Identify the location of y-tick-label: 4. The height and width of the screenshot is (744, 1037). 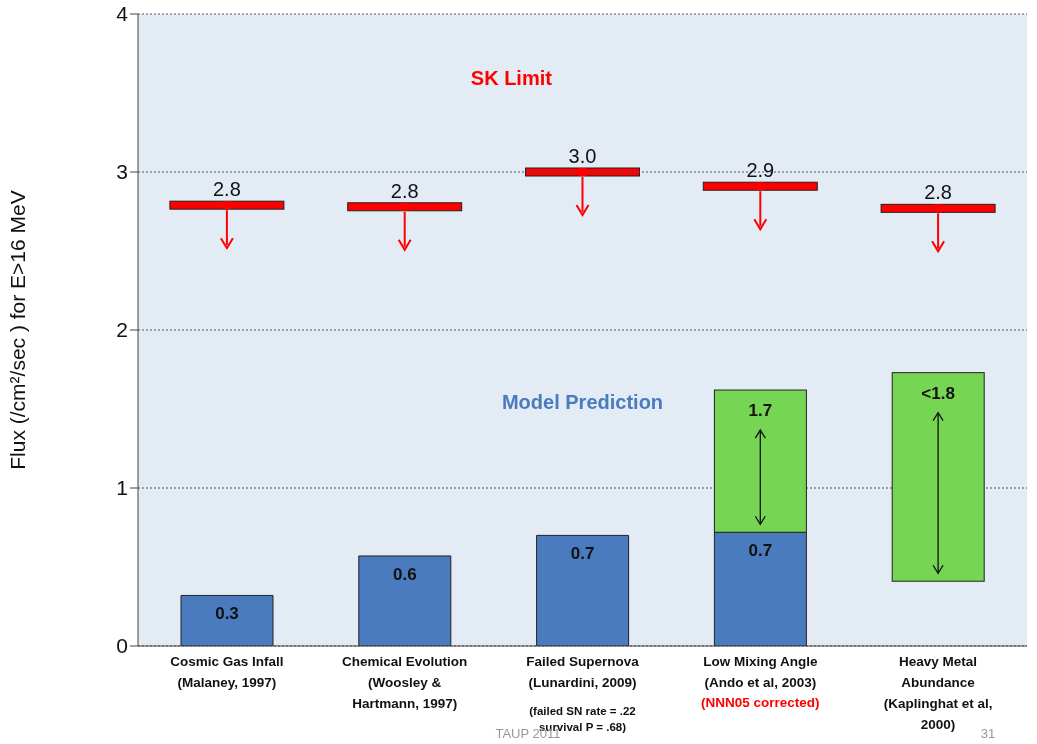
(122, 14).